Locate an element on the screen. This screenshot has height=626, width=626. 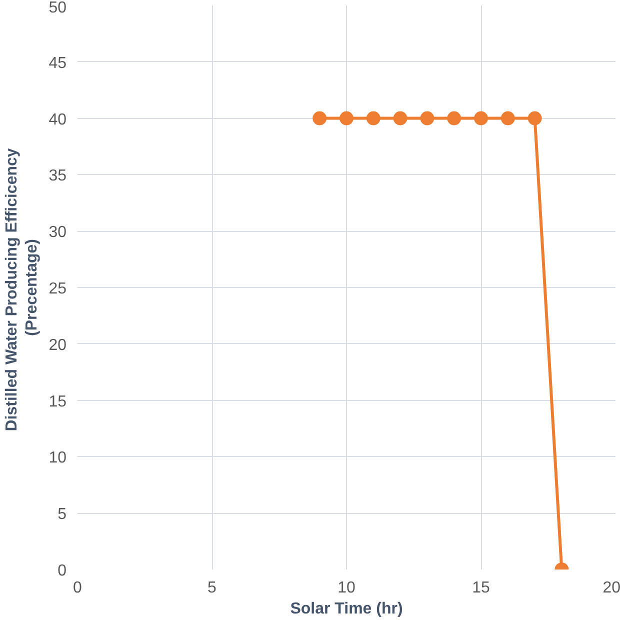
y-tick-label: 30 is located at coordinates (57, 233).